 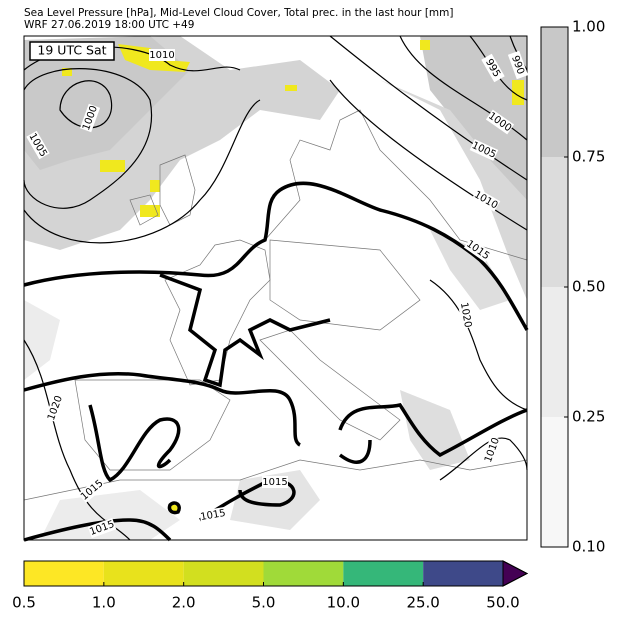 I want to click on precip-colorbar-frame, so click(x=276, y=573).